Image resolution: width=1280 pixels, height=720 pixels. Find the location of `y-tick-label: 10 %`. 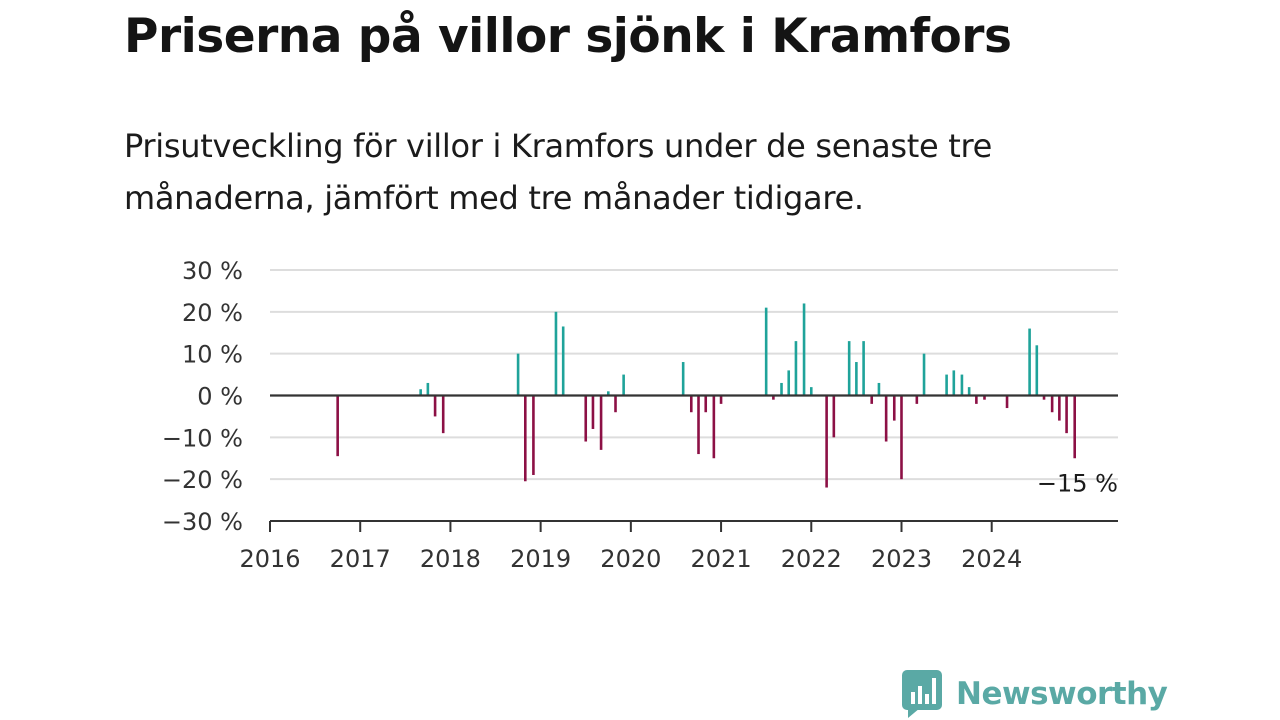

y-tick-label: 10 % is located at coordinates (212, 355).